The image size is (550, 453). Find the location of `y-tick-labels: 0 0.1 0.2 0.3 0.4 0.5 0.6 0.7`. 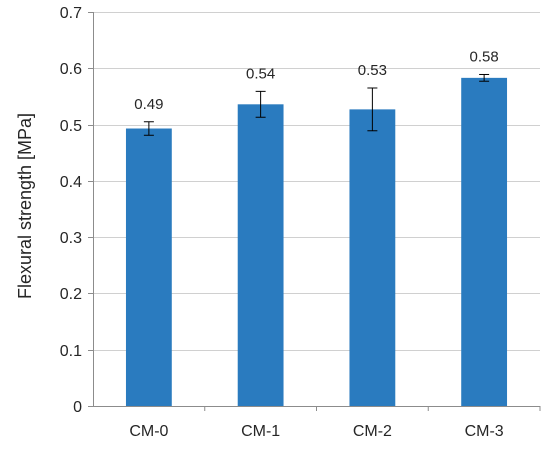

y-tick-labels: 0 0.1 0.2 0.3 0.4 0.5 0.6 0.7 is located at coordinates (71, 210).